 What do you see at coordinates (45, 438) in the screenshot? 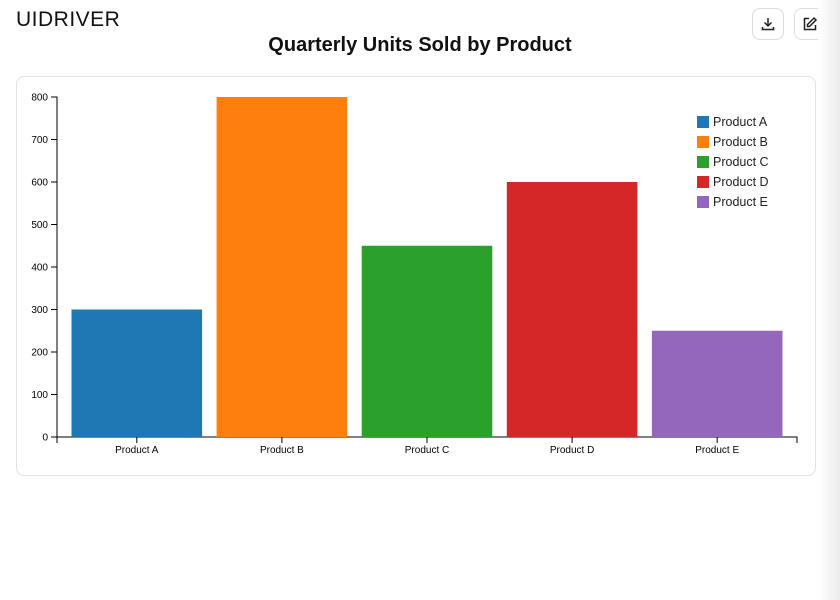
I see `y-tick-label: 0` at bounding box center [45, 438].